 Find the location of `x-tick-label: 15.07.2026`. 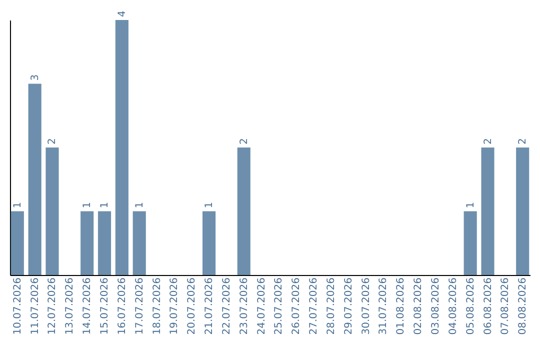

x-tick-label: 15.07.2026 is located at coordinates (105, 306).